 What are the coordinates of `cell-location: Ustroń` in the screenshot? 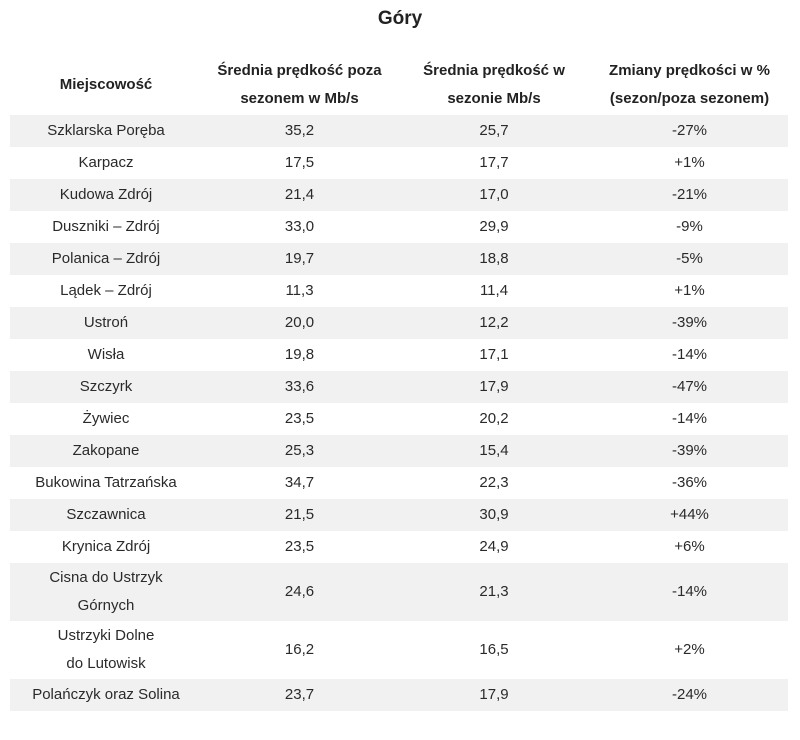 It's located at (106, 322).